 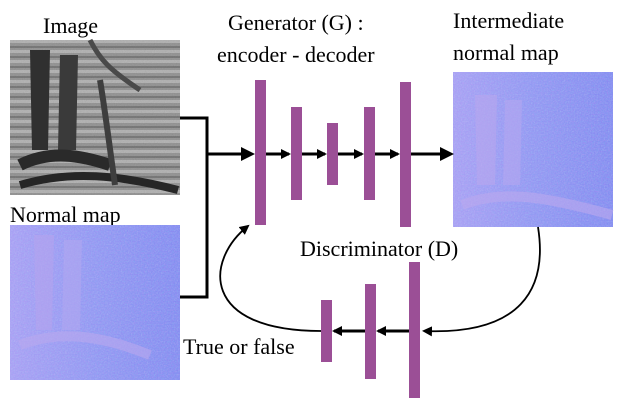 I want to click on intermediate-normal-map, so click(x=533, y=149).